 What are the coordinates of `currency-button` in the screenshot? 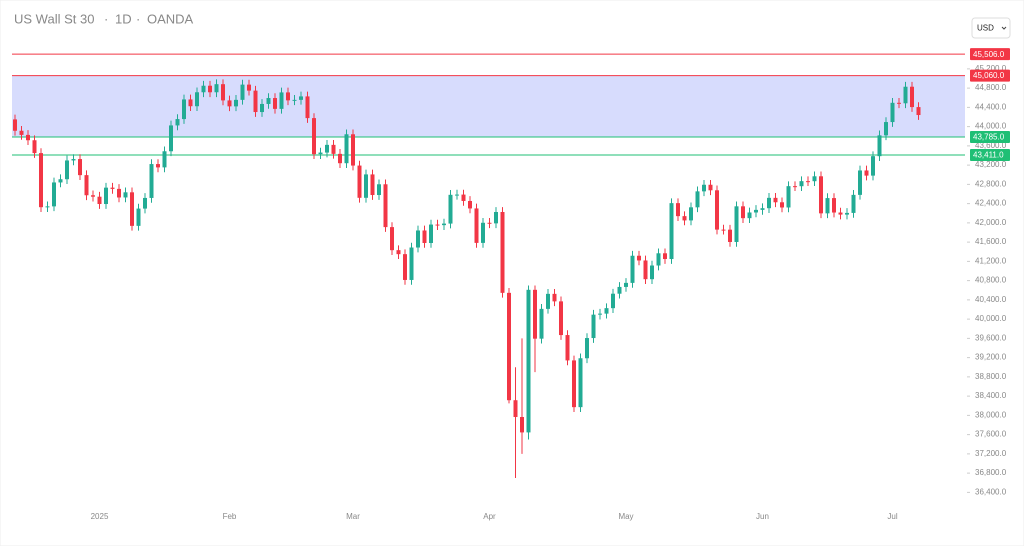 It's located at (991, 28).